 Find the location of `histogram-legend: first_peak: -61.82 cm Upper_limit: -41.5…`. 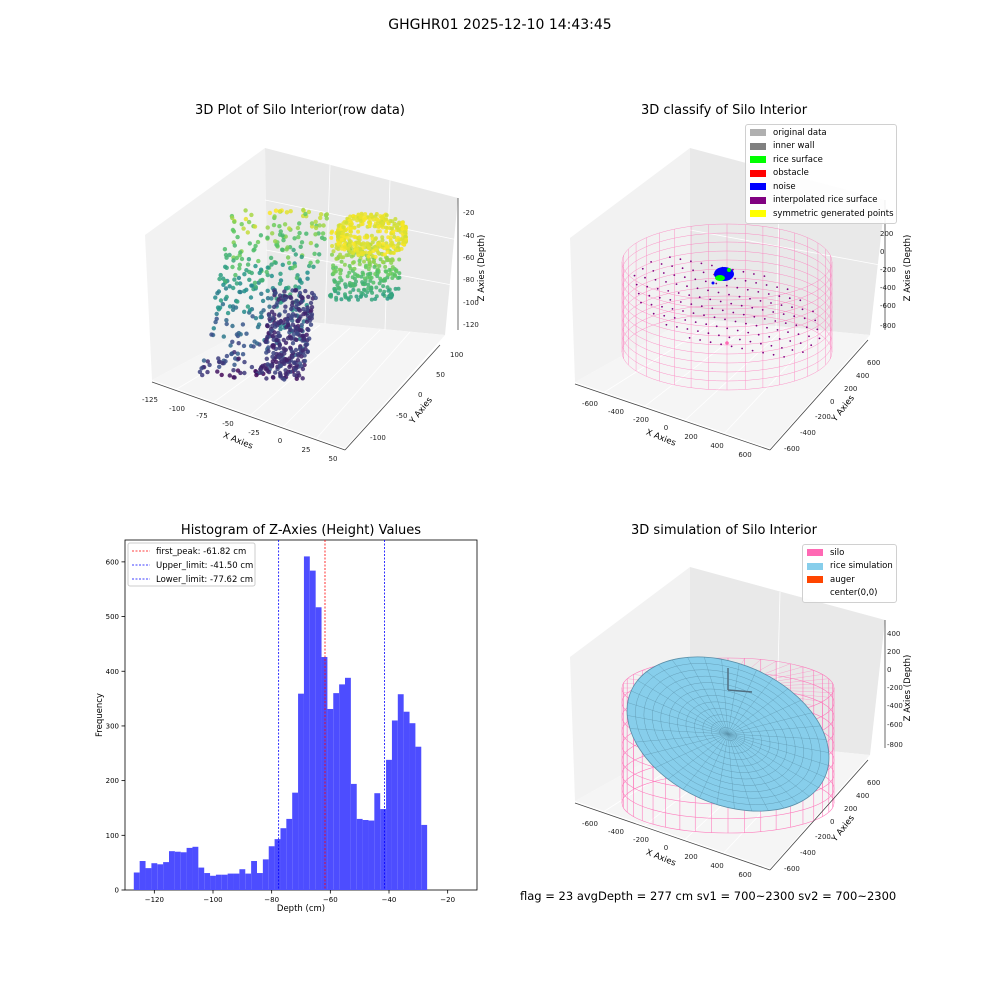

histogram-legend: first_peak: -61.82 cm Upper_limit: -41.5… is located at coordinates (191, 564).